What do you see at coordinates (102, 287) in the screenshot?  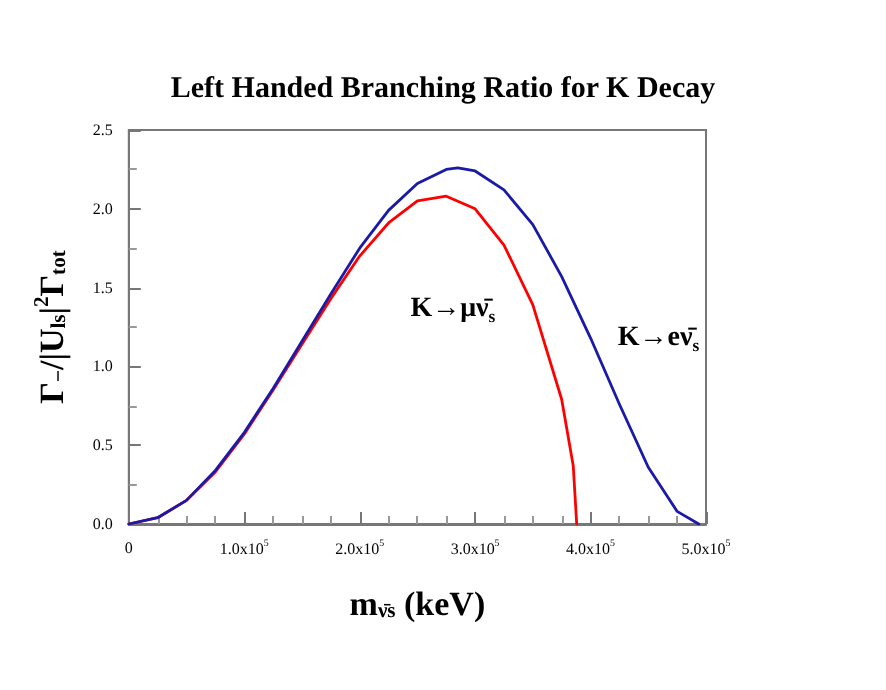 I see `y-tick-label: 1.5` at bounding box center [102, 287].